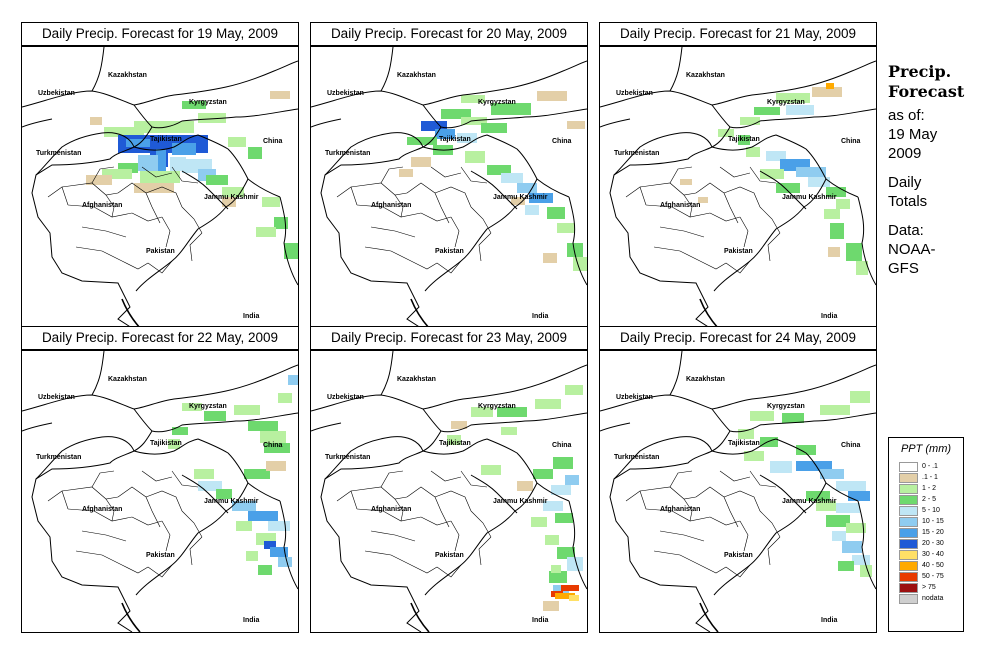 This screenshot has width=983, height=649. What do you see at coordinates (59, 153) in the screenshot?
I see `label-turkmenistan: Turkmenistan` at bounding box center [59, 153].